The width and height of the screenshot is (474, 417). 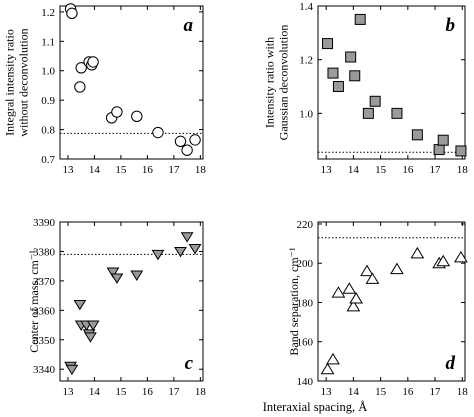 I want to click on y-tick-label: 3370, so click(x=44, y=282).